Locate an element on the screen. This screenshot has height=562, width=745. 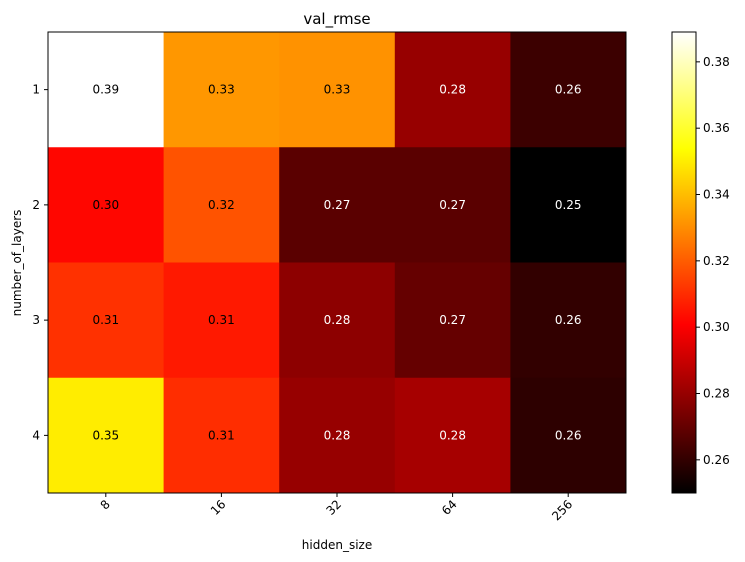
cell-value-label: 0.32 is located at coordinates (221, 205).